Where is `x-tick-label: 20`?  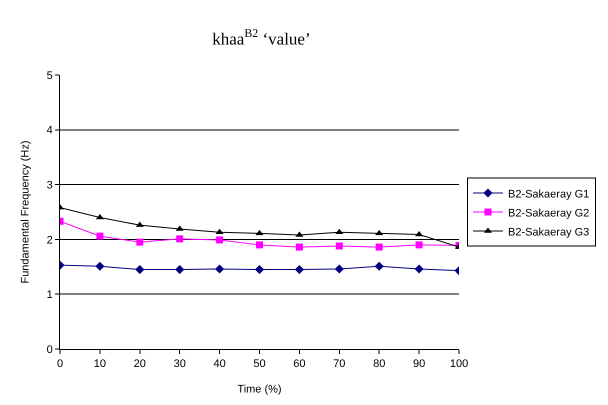 x-tick-label: 20 is located at coordinates (140, 364).